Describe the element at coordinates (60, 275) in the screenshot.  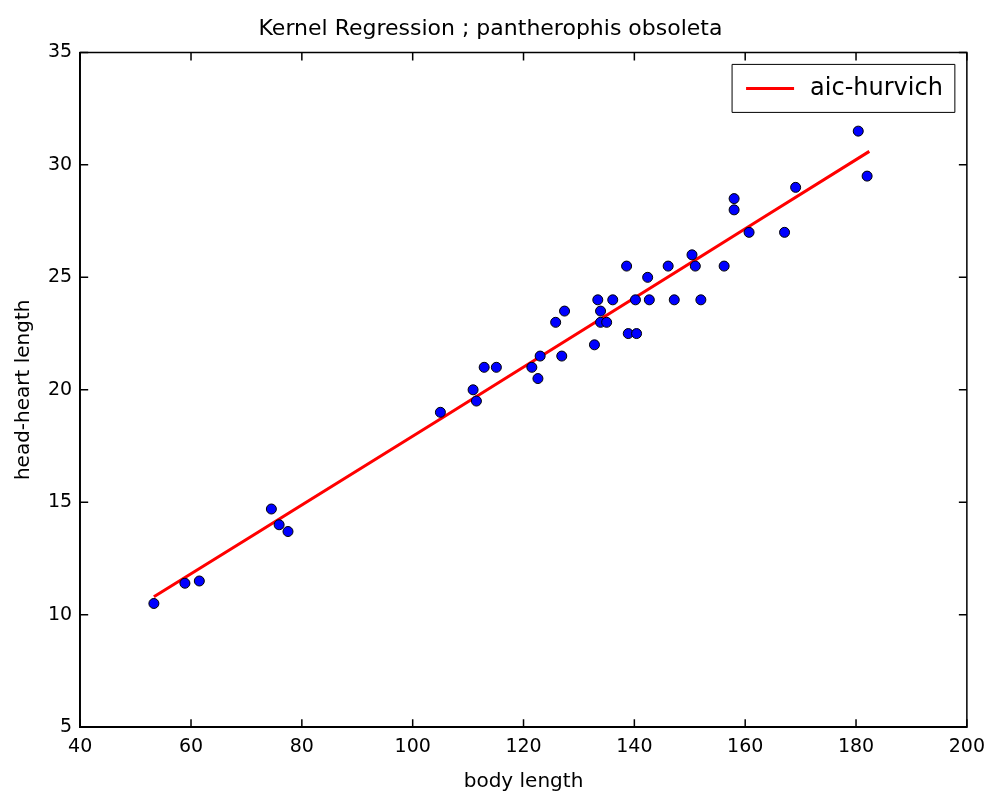
I see `y-tick-label: 25` at that location.